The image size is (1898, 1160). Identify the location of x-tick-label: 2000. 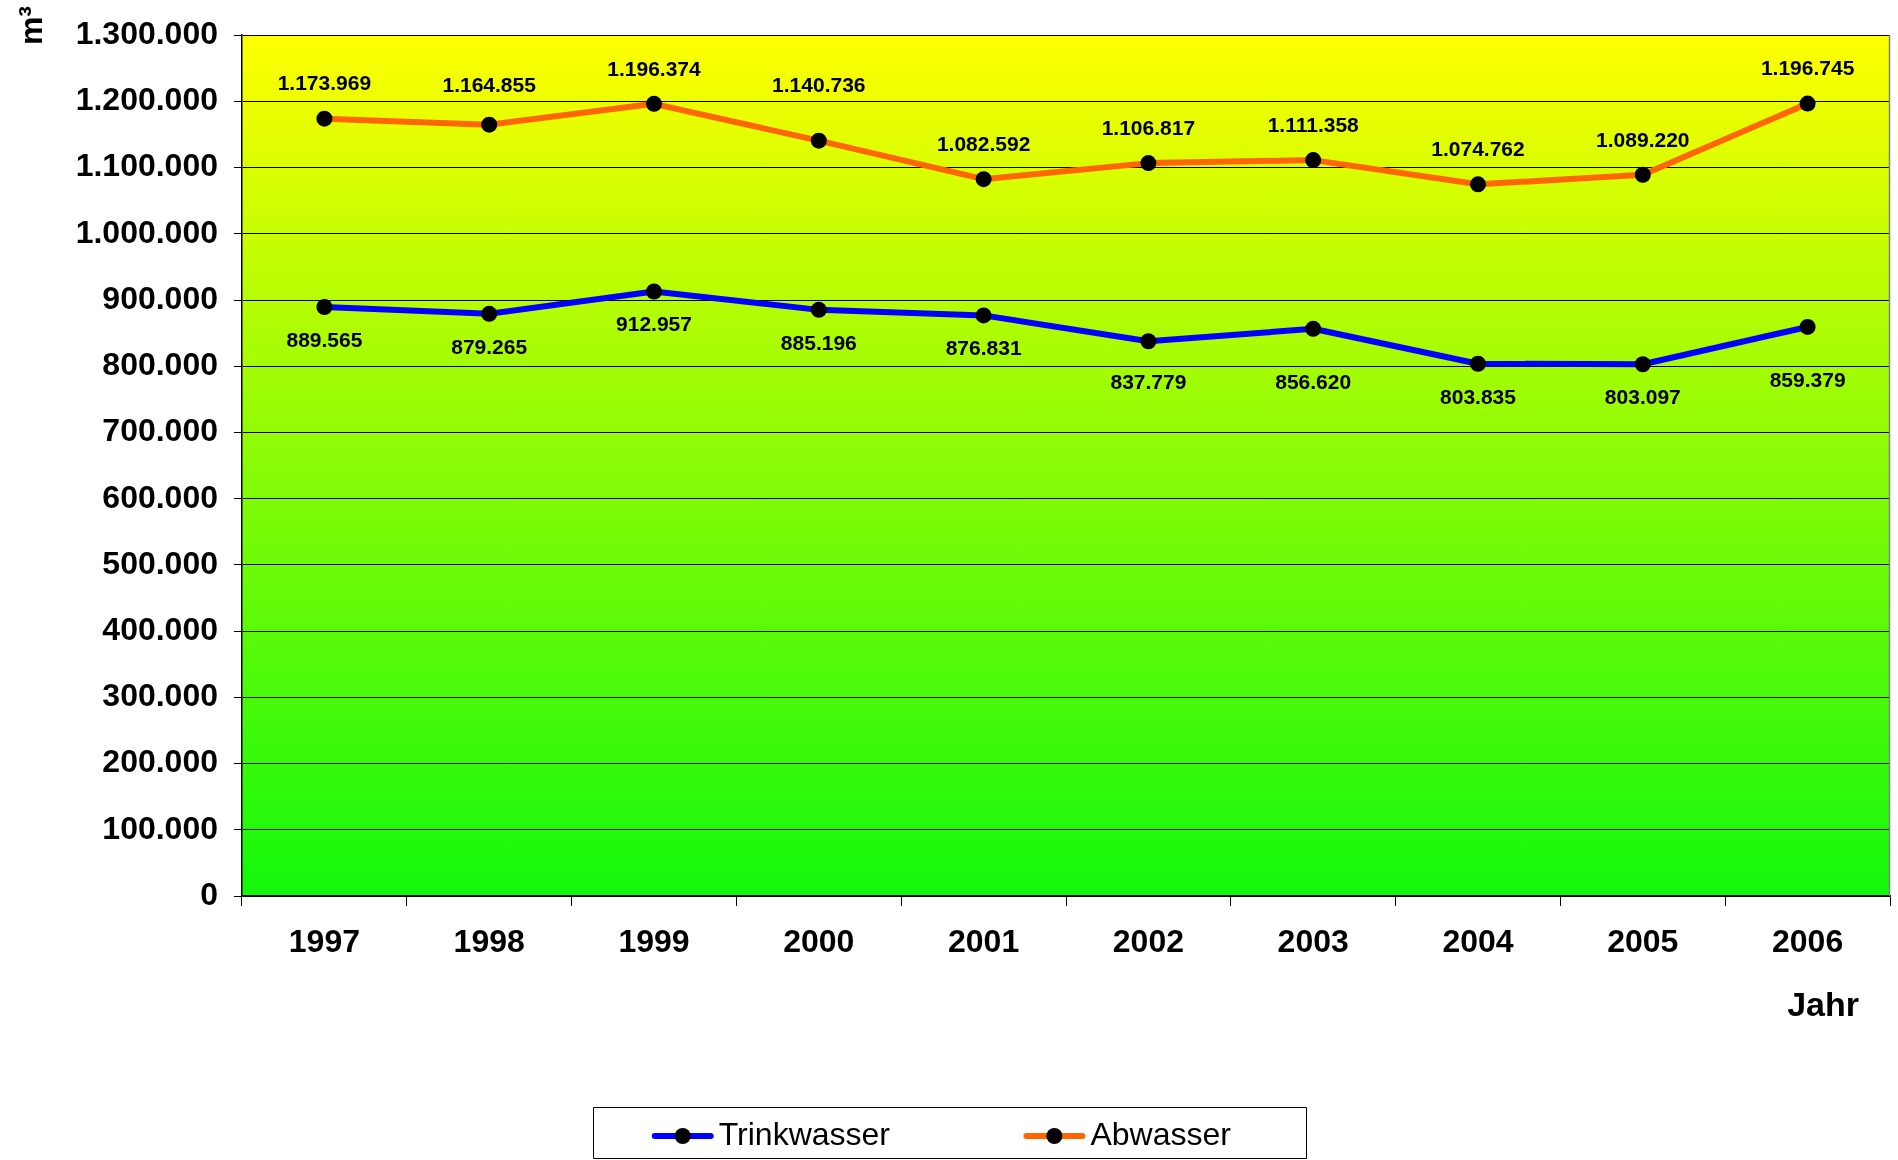
(819, 941).